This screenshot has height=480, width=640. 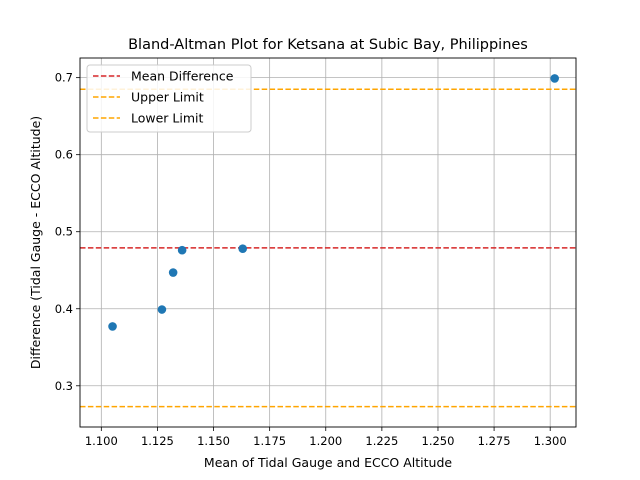 I want to click on y-tick-label: 0.3, so click(x=64, y=386).